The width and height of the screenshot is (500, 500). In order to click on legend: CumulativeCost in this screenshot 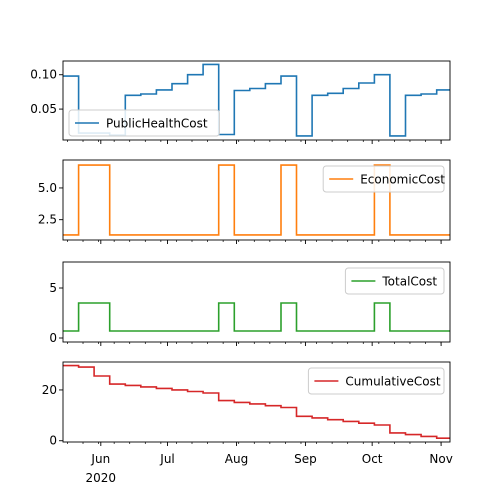, I will do `click(376, 381)`.